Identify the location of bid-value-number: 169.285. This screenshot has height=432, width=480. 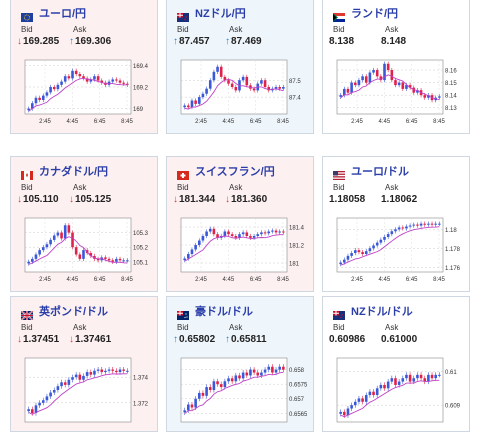
(41, 41).